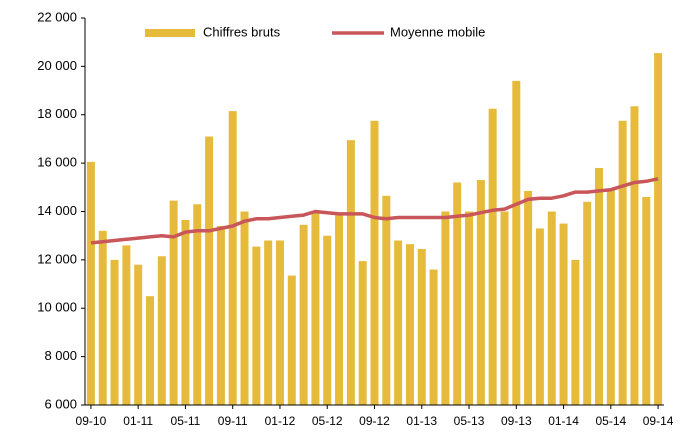  I want to click on x-tick-label: 09-13, so click(516, 421).